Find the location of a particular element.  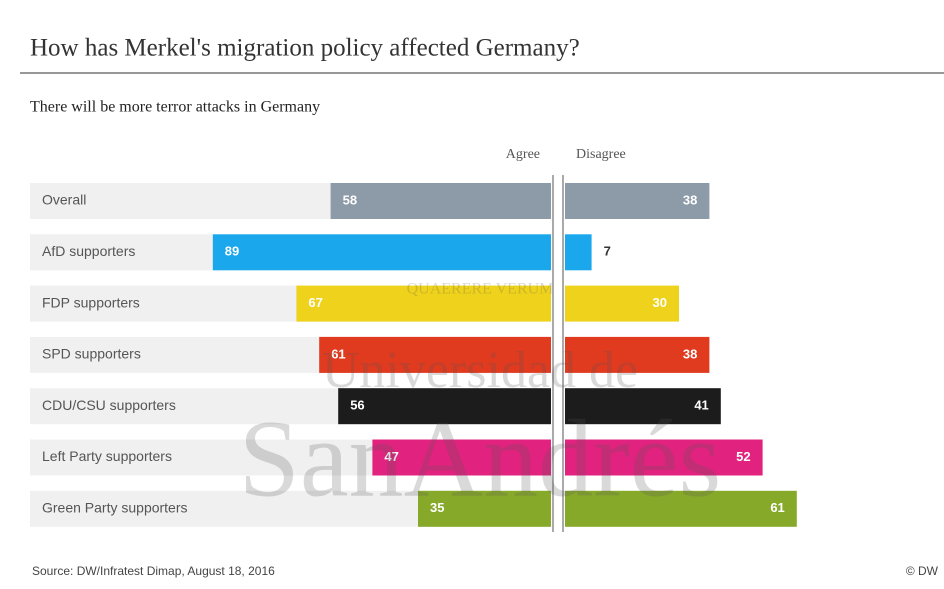

value-label: 30 is located at coordinates (660, 302).